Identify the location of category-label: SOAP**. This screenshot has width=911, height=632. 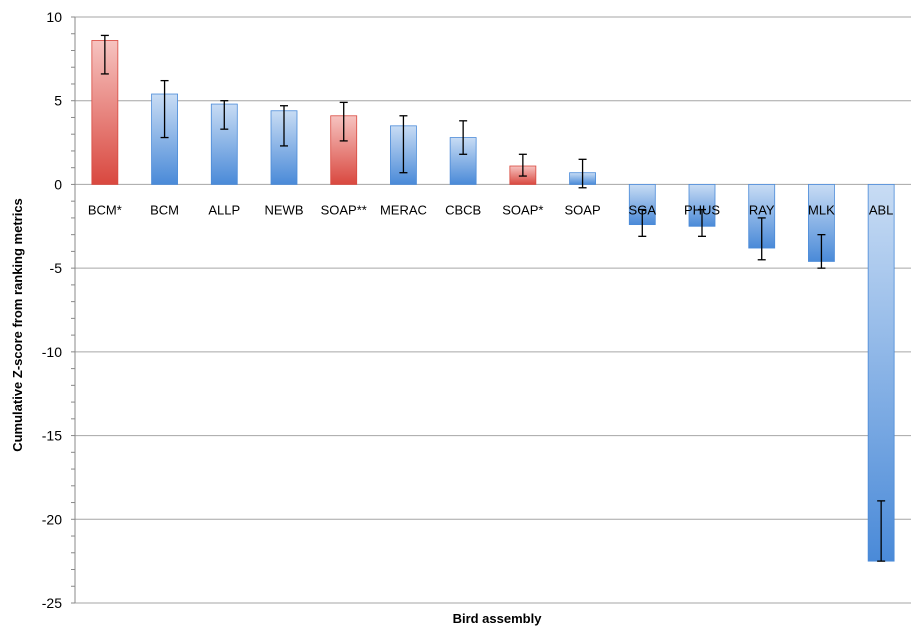
(344, 209).